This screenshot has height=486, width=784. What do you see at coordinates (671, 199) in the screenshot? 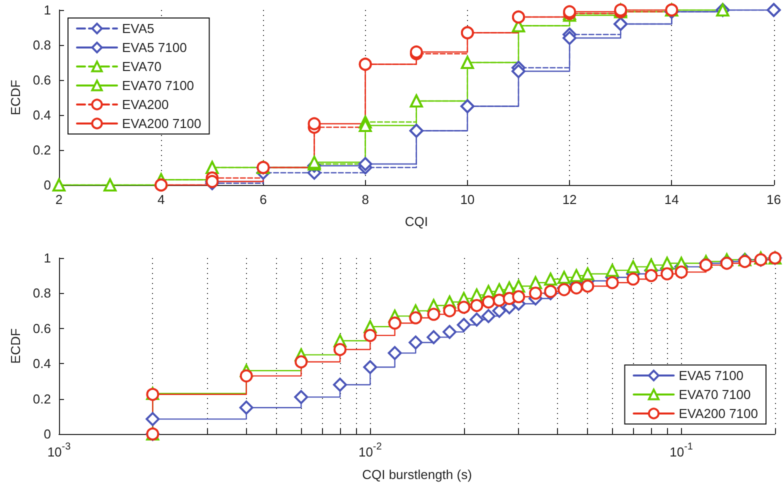
I see `x-tick-label: 14` at bounding box center [671, 199].